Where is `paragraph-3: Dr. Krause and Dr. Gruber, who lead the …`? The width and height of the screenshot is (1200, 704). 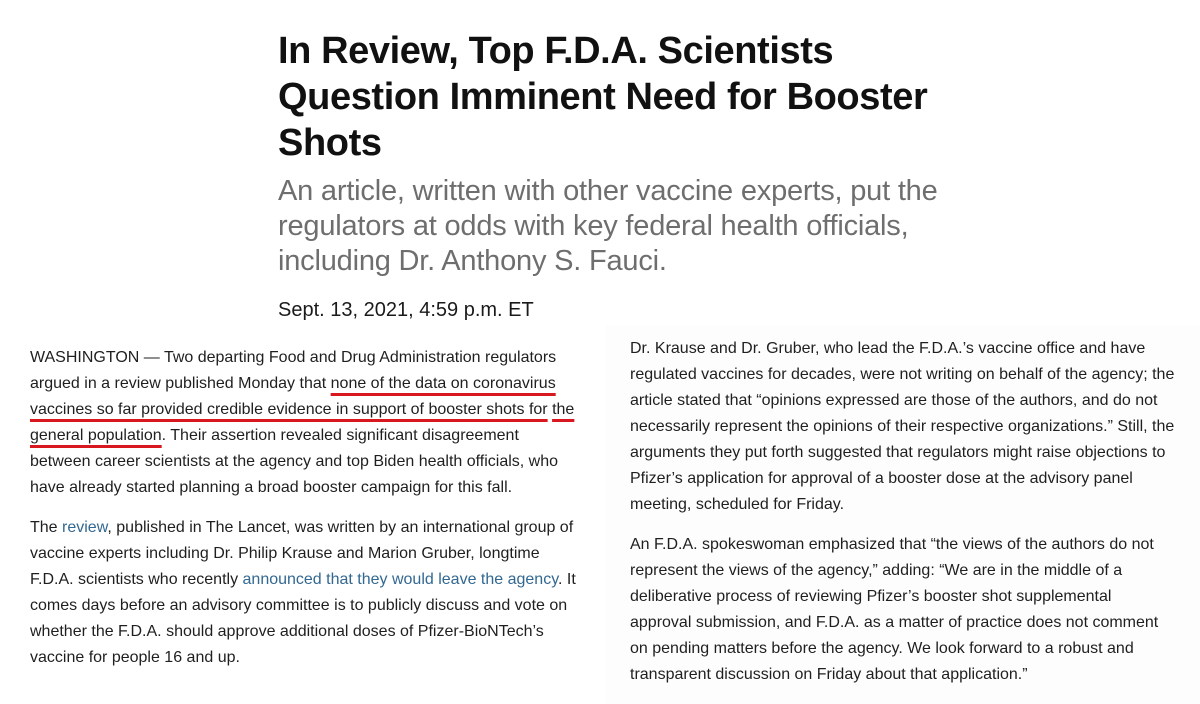 paragraph-3: Dr. Krause and Dr. Gruber, who lead the … is located at coordinates (902, 426).